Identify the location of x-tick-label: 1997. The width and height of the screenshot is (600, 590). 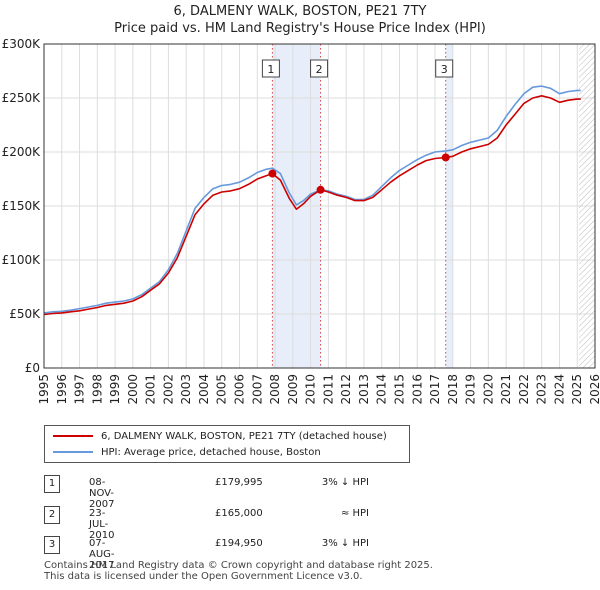
(80, 389).